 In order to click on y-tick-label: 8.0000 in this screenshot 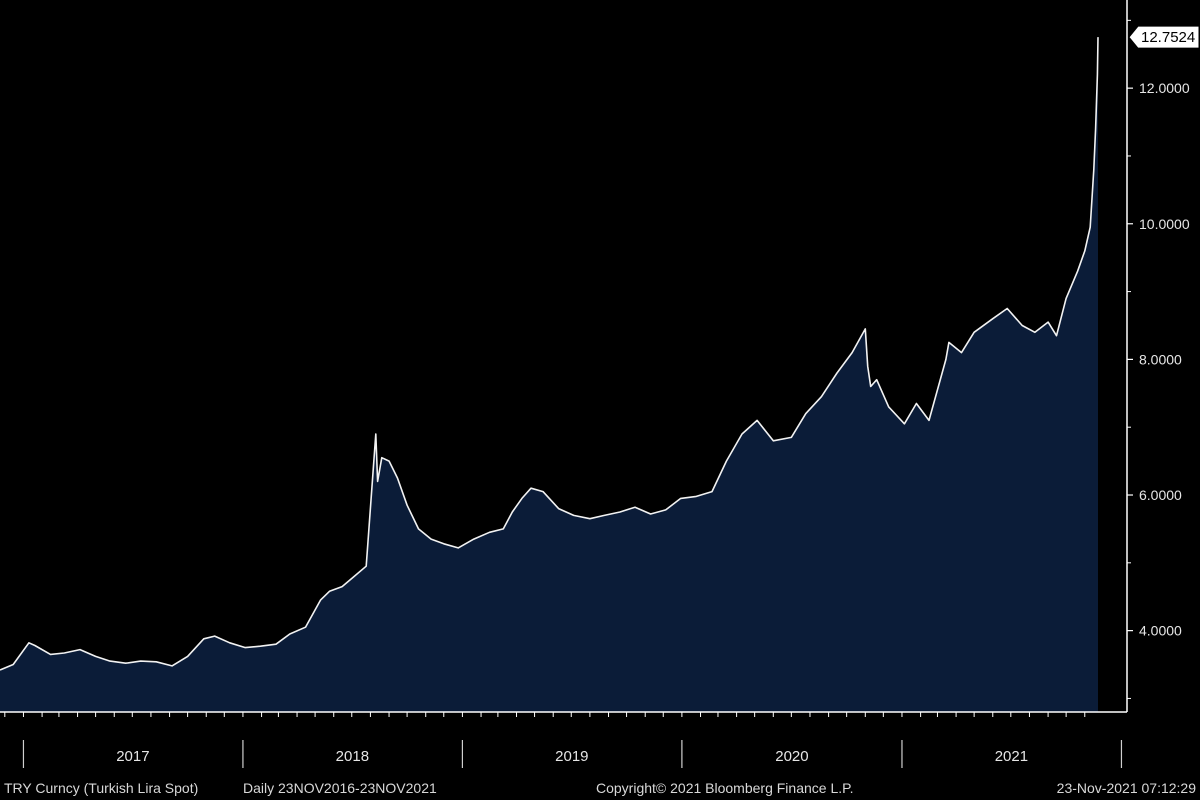, I will do `click(1160, 359)`.